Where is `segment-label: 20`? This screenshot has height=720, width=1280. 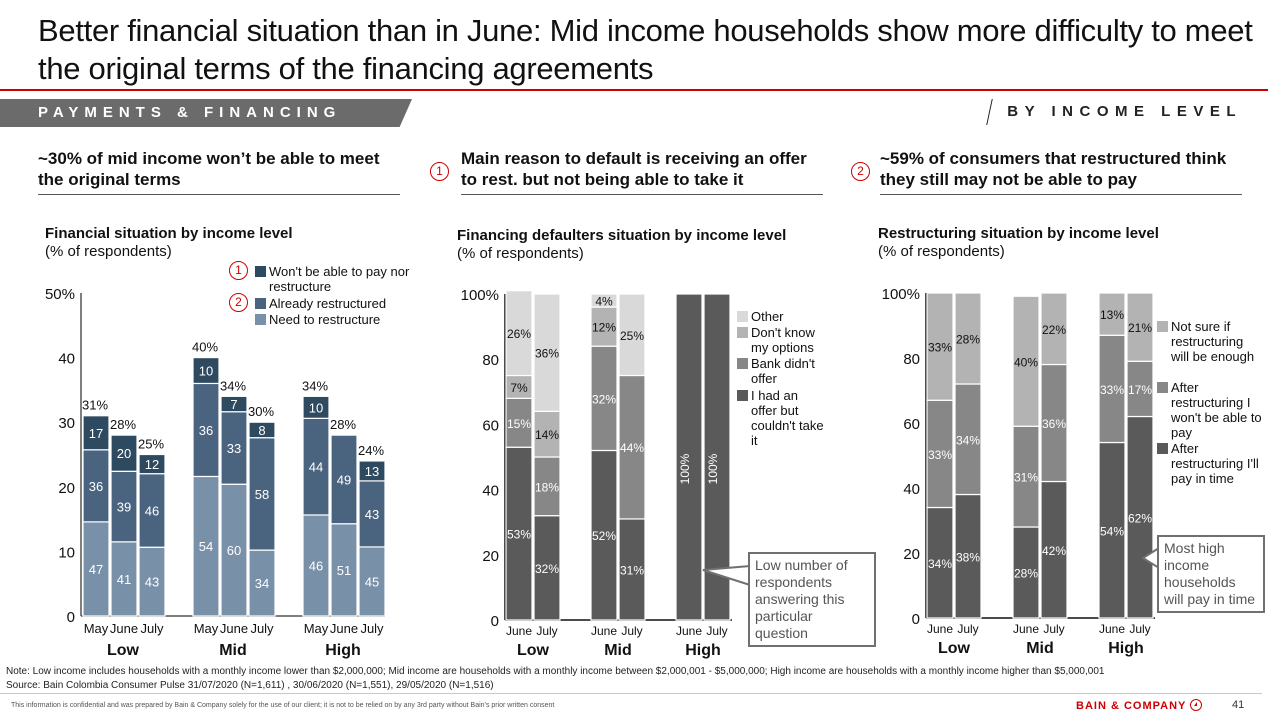
segment-label: 20 is located at coordinates (124, 453).